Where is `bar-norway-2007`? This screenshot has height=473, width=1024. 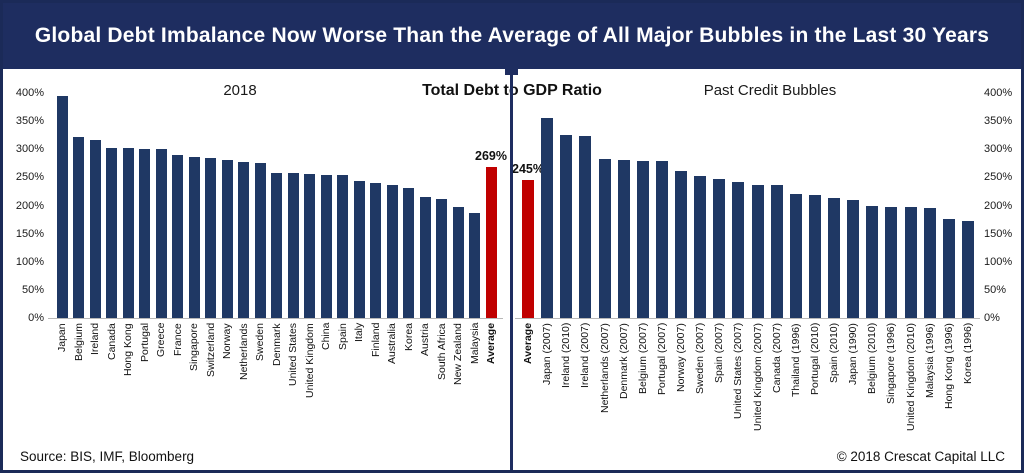 bar-norway-2007 is located at coordinates (681, 244).